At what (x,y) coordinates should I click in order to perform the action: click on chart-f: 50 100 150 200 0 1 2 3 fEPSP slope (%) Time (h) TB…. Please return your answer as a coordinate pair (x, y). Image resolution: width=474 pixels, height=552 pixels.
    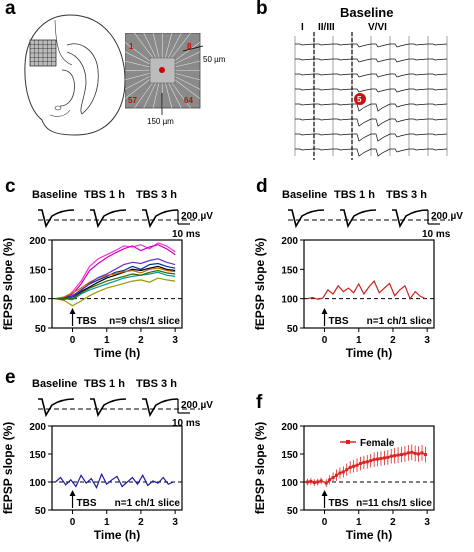
    Looking at the image, I should click on (344, 482).